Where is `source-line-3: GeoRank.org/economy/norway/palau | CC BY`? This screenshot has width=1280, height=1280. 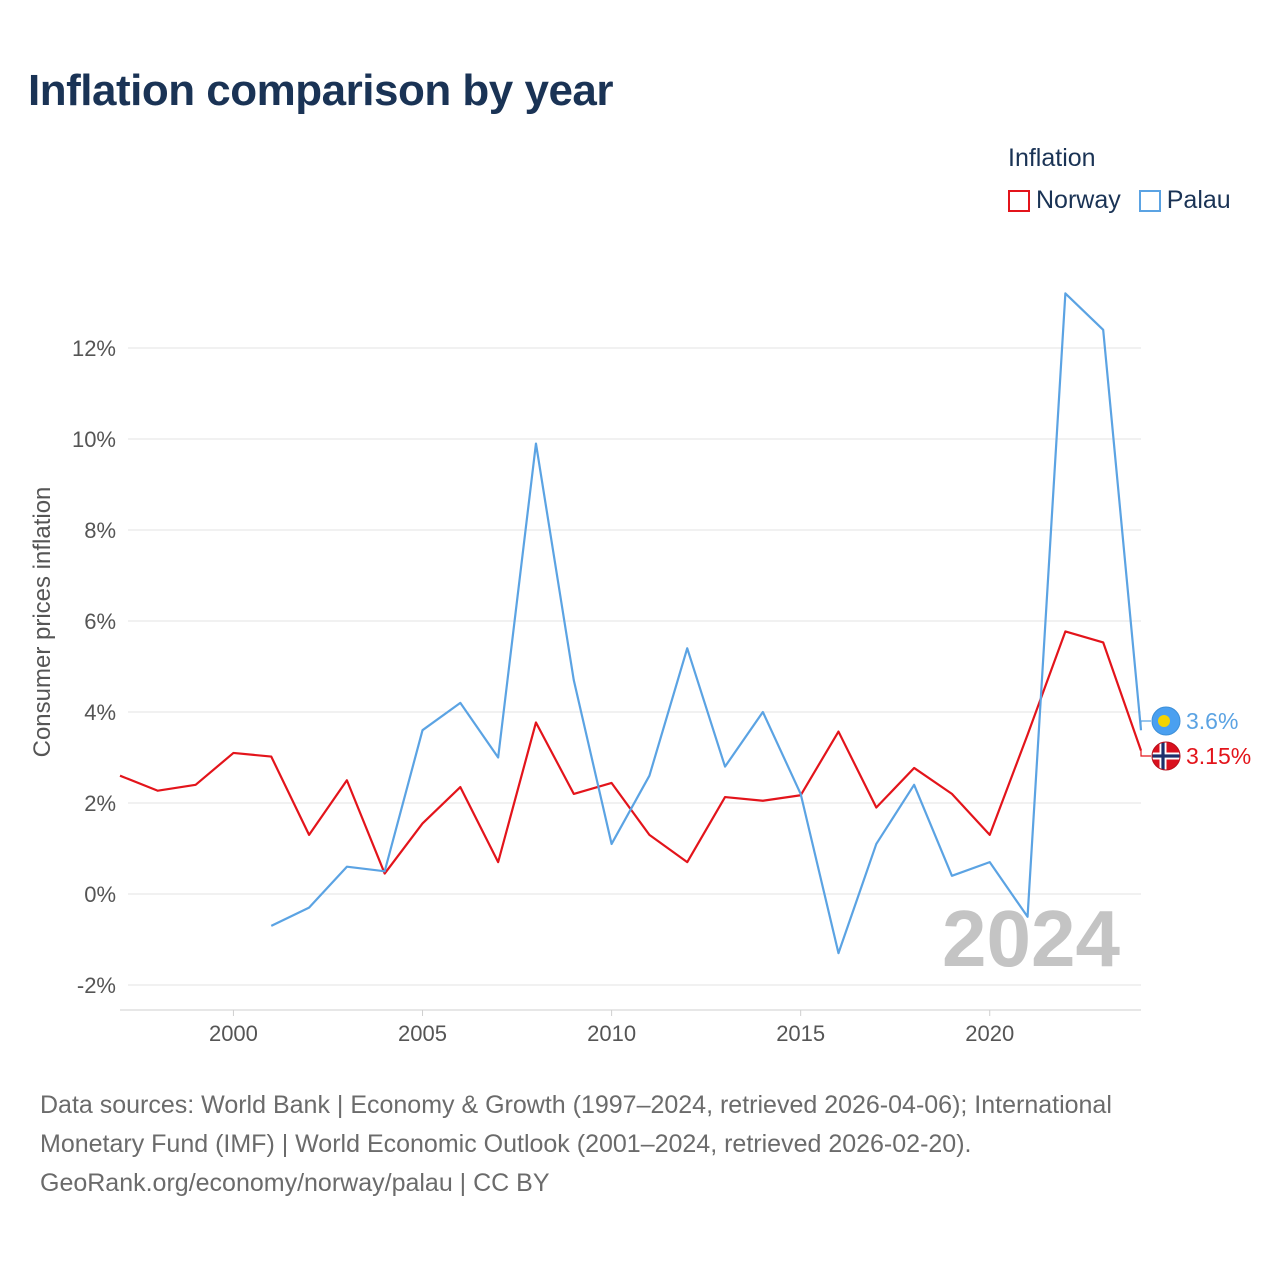 source-line-3: GeoRank.org/economy/norway/palau | CC BY is located at coordinates (295, 1183).